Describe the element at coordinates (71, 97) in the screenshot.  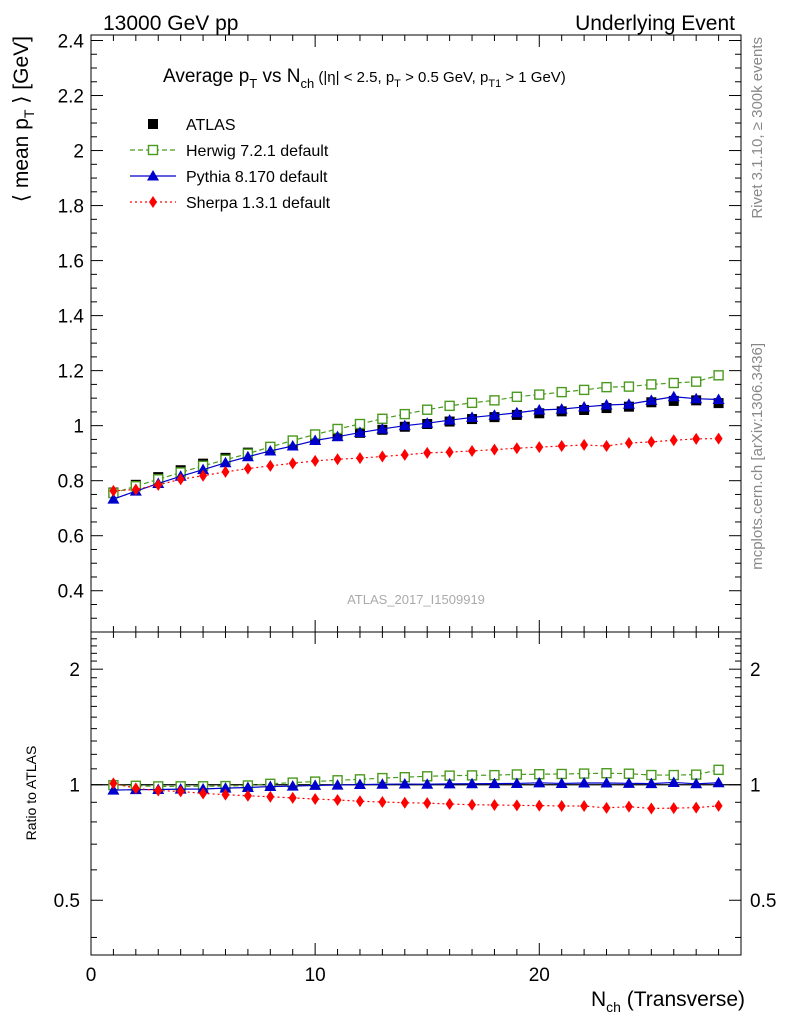
I see `y-tick-label: 2.2` at that location.